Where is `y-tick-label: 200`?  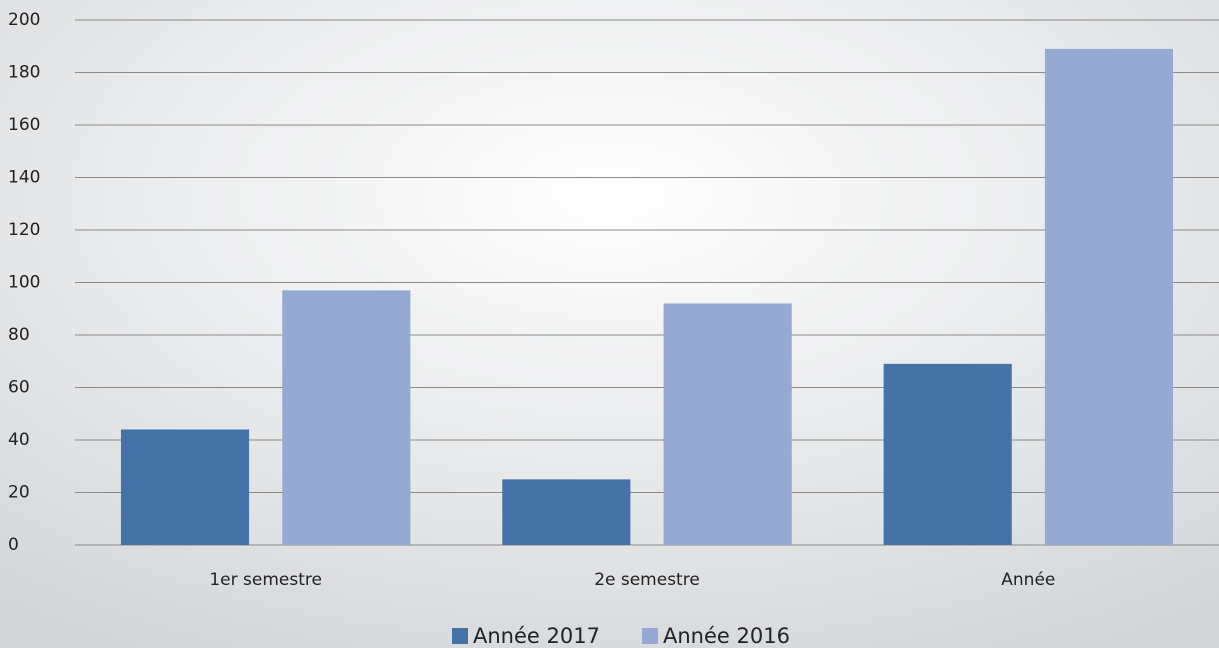
y-tick-label: 200 is located at coordinates (24, 20).